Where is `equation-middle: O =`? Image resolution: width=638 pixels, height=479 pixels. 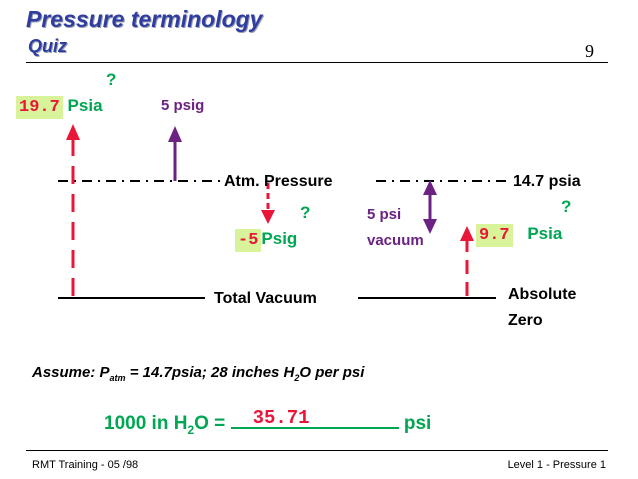 equation-middle: O = is located at coordinates (212, 423).